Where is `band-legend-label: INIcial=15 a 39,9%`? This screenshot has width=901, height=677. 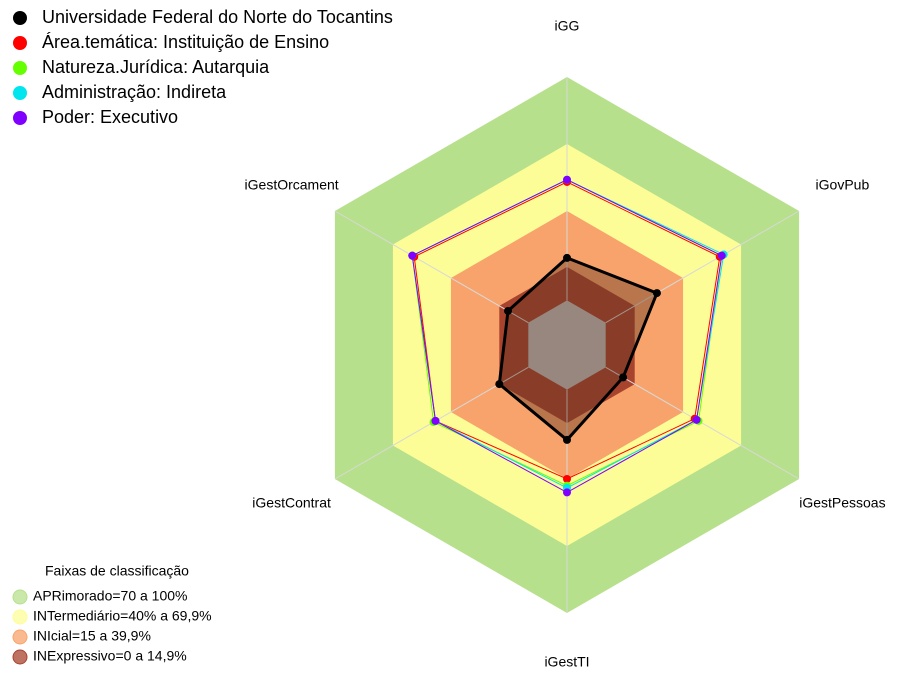
band-legend-label: INIcial=15 a 39,9% is located at coordinates (92, 636).